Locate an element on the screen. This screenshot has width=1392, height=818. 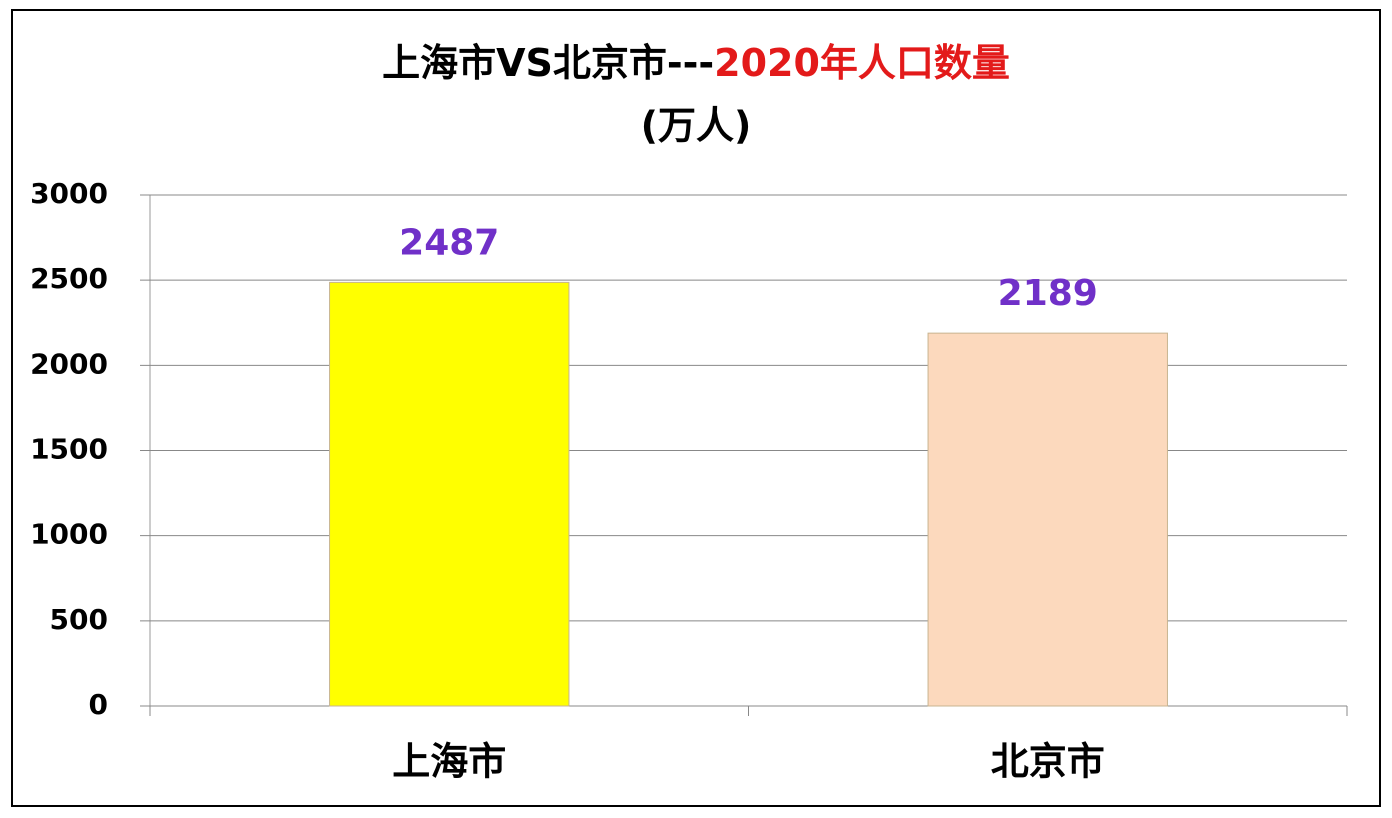
y-tick-label: 2000 is located at coordinates (69, 363).